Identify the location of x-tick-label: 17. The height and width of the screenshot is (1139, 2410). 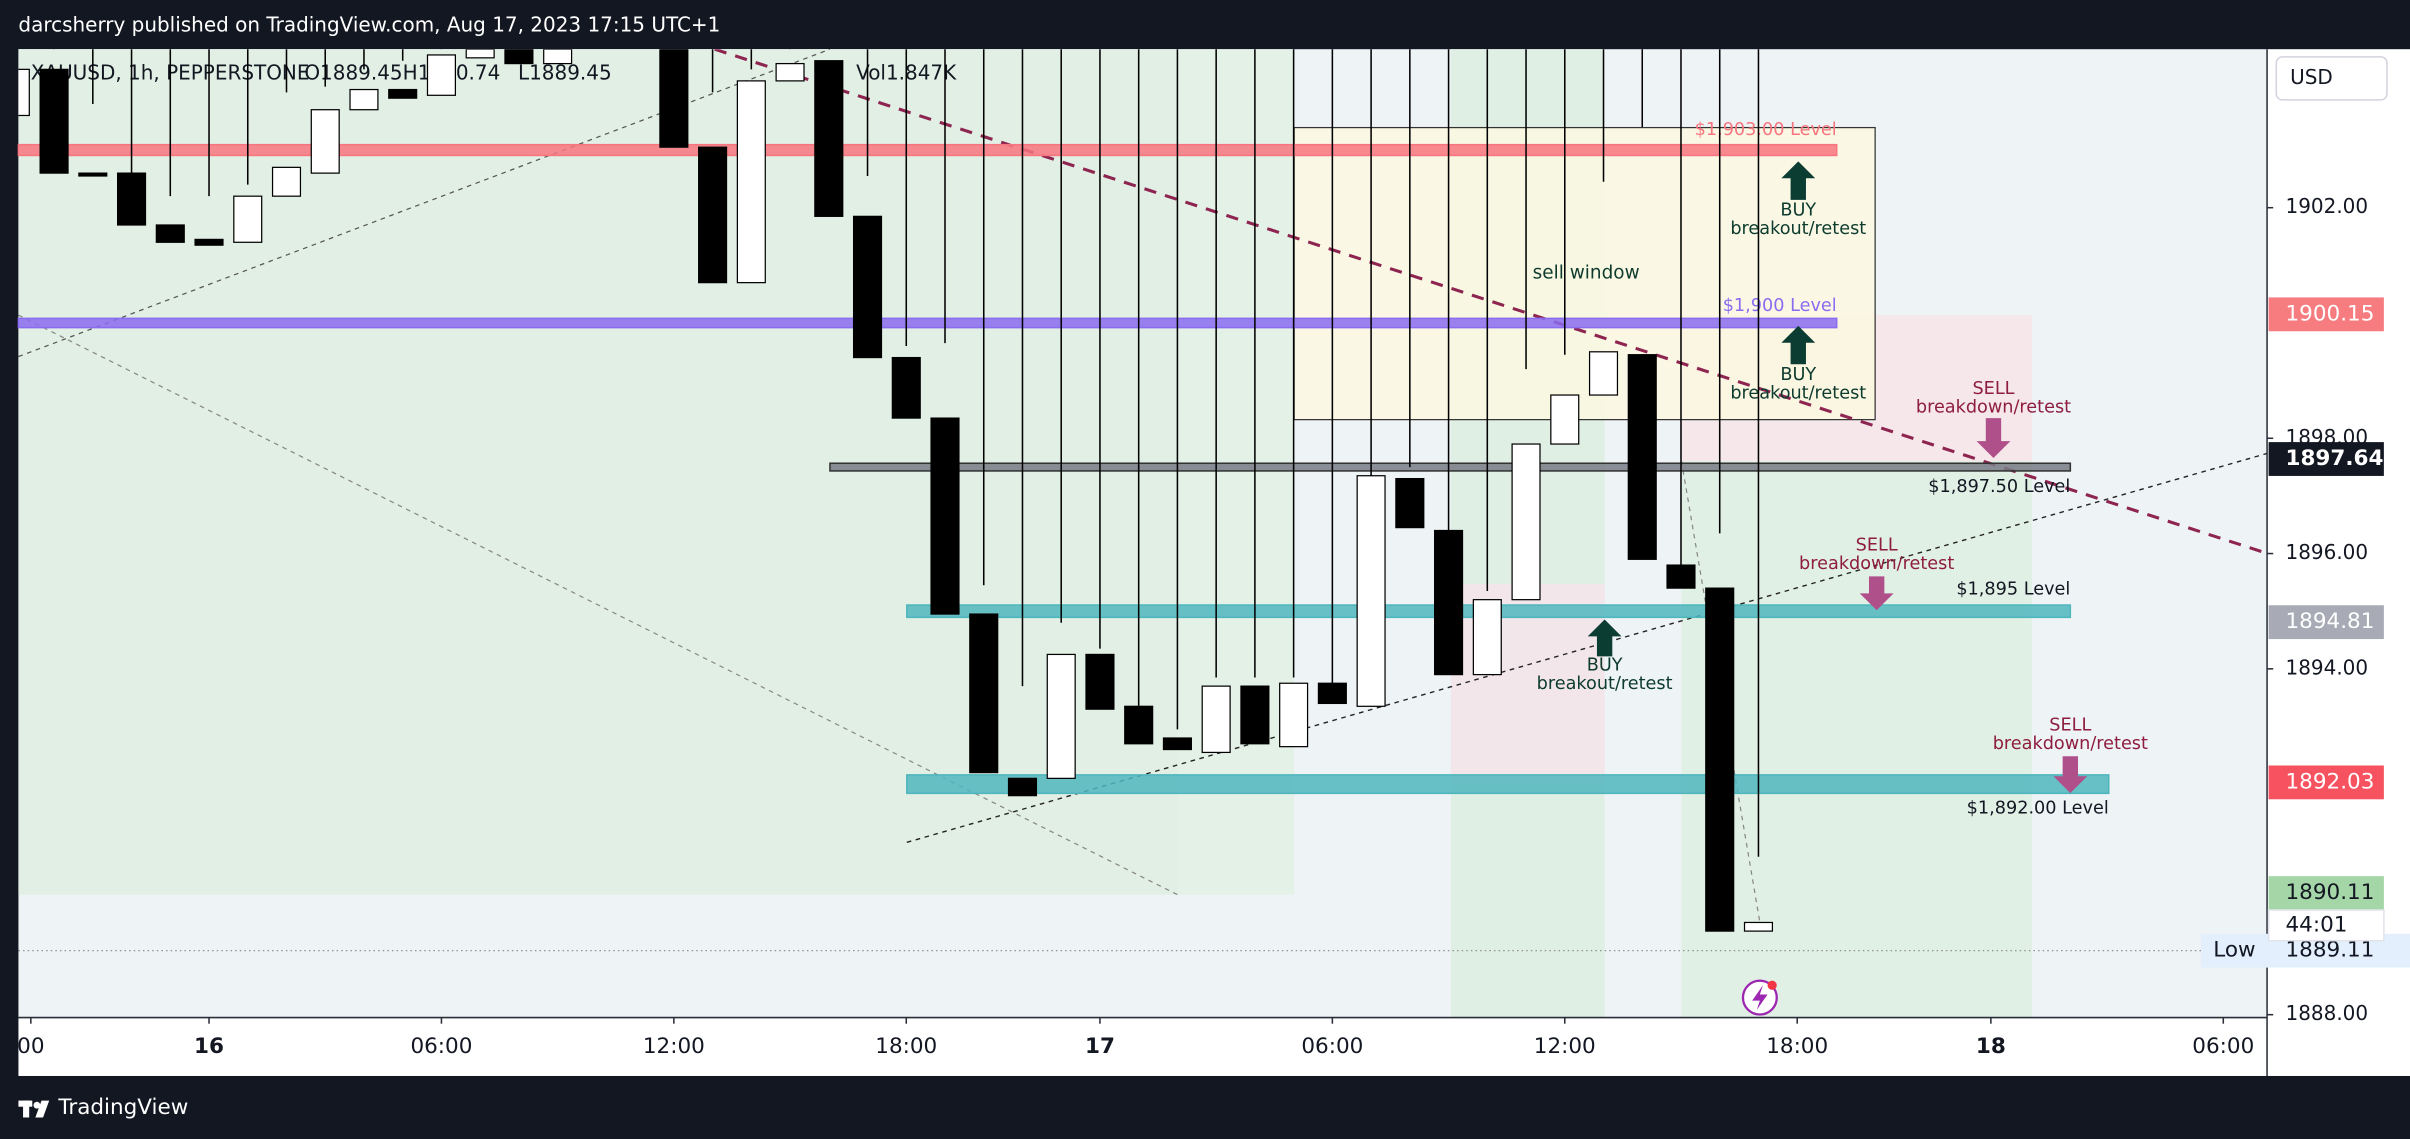
(1100, 1046).